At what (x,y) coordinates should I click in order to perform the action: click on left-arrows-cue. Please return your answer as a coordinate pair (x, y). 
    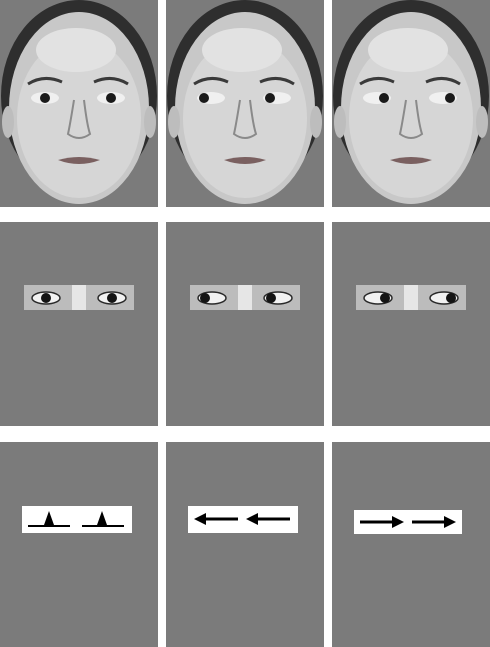
    Looking at the image, I should click on (243, 519).